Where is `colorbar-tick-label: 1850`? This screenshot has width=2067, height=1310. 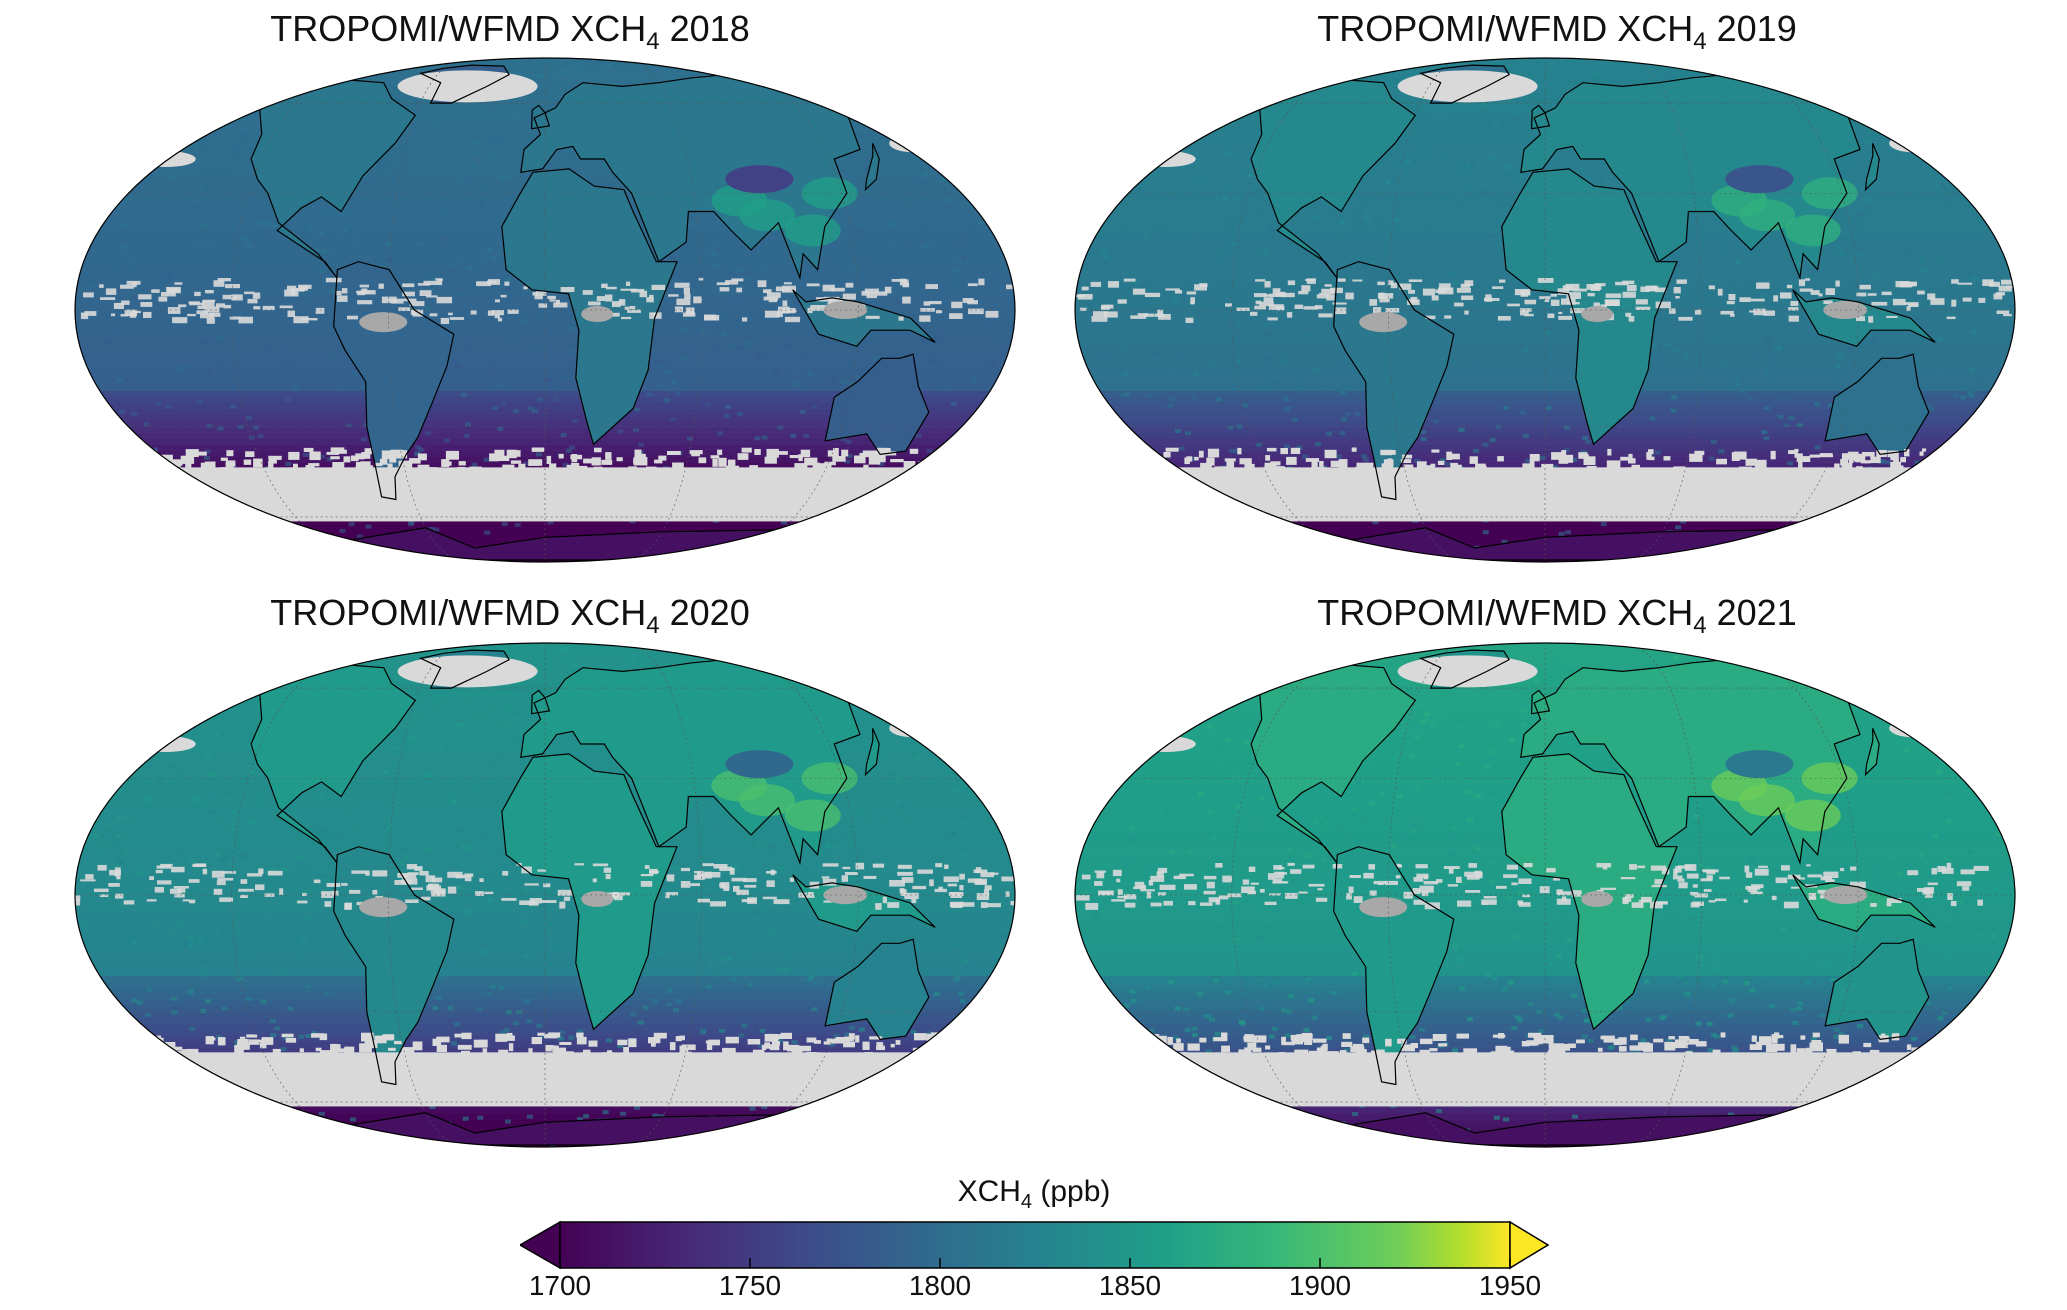
colorbar-tick-label: 1850 is located at coordinates (1130, 1285).